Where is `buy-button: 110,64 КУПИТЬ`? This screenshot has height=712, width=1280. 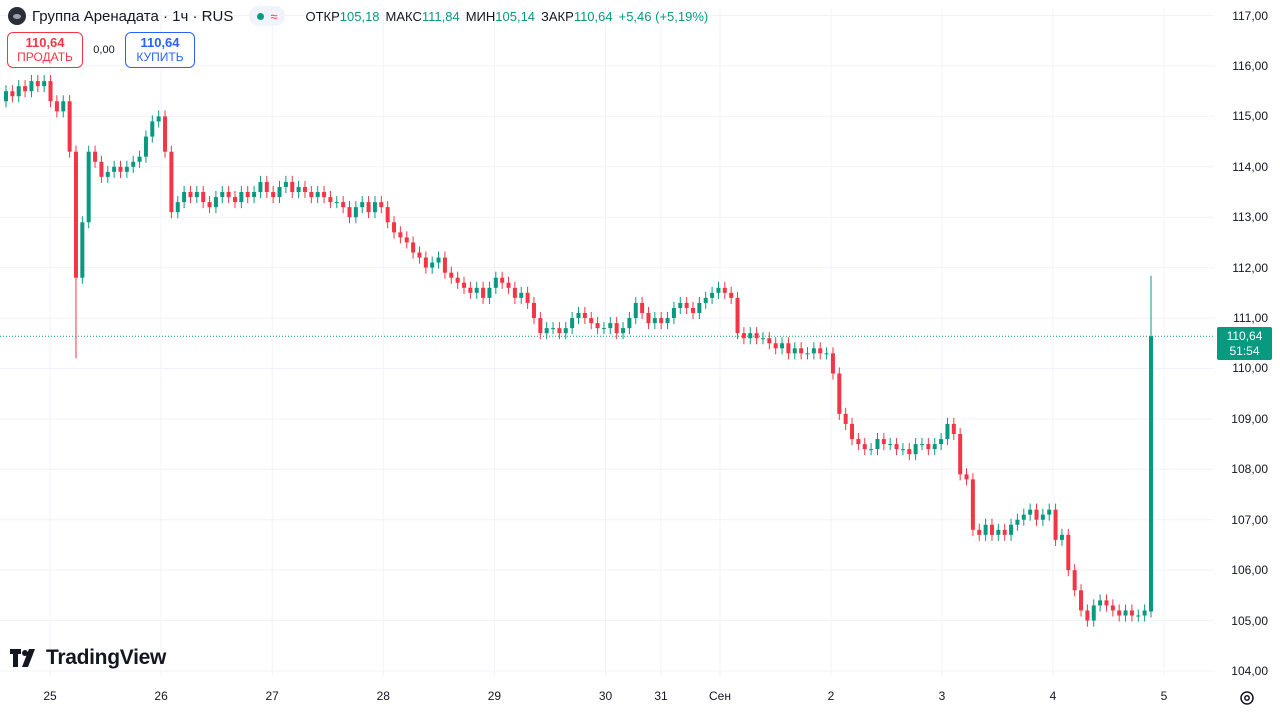
buy-button: 110,64 КУПИТЬ is located at coordinates (160, 50).